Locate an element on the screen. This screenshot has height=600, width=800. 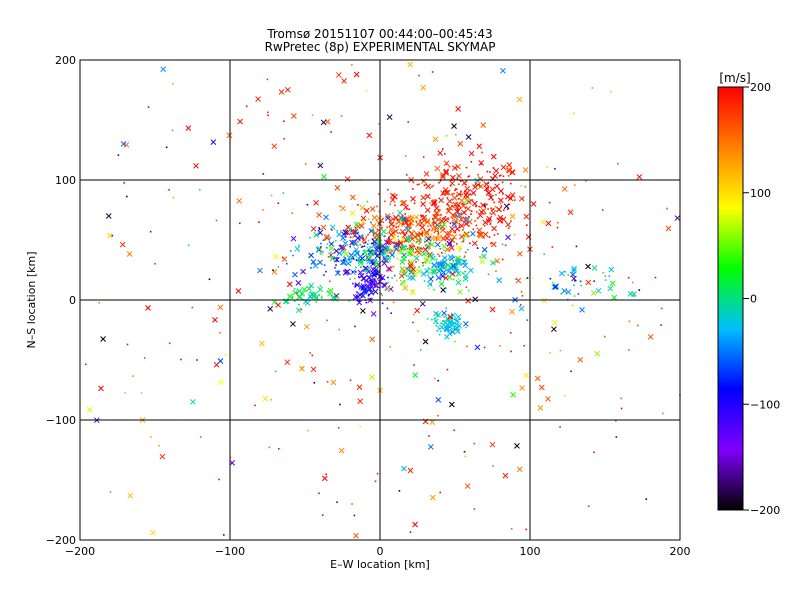
chart-subtitle: RwPretec (8p) EXPERIMENTAL SKYMAP is located at coordinates (380, 47).